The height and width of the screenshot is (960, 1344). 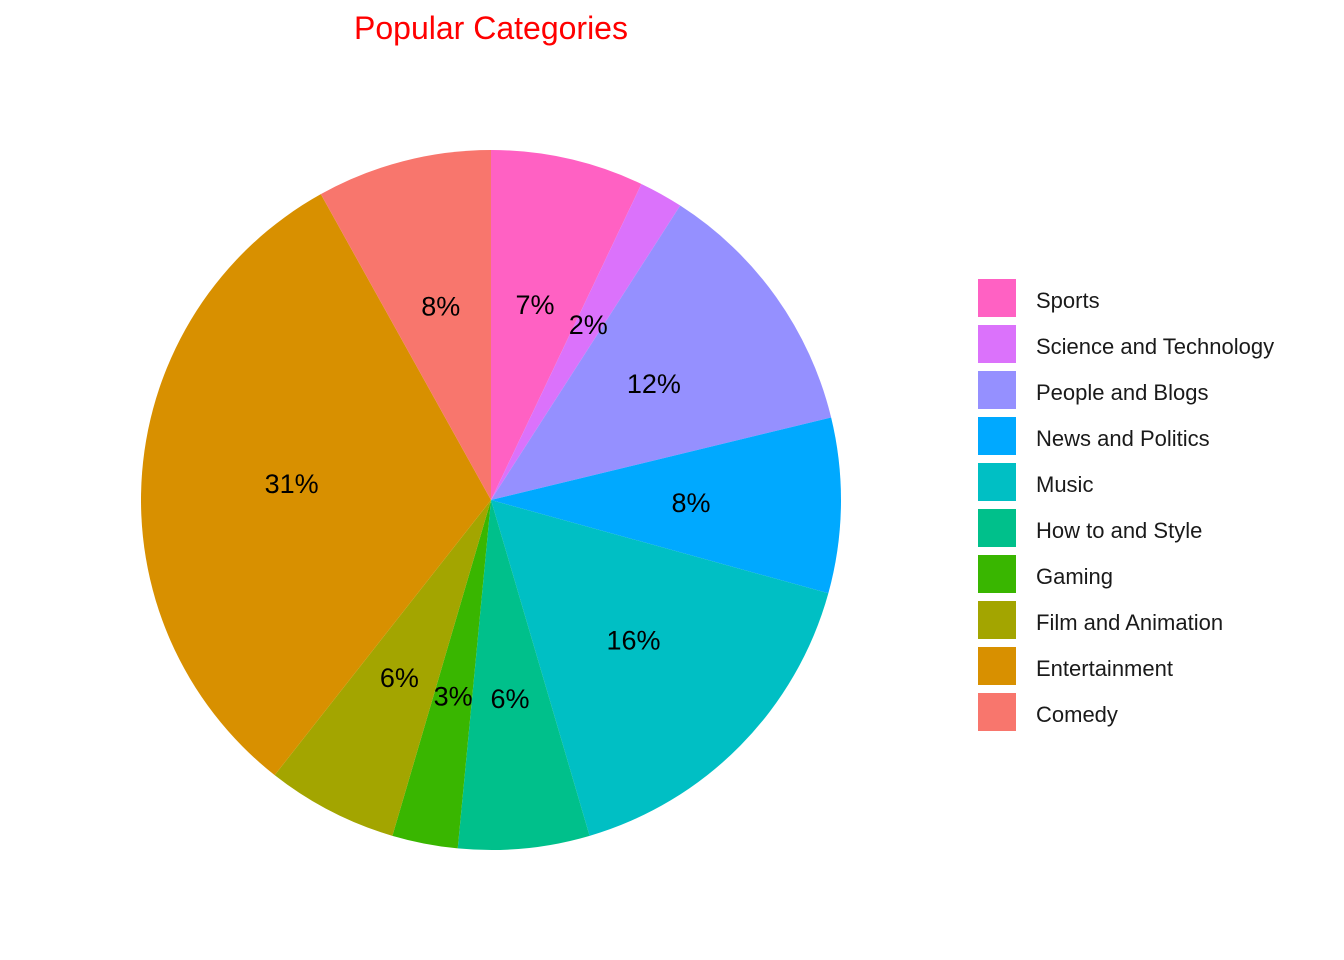 I want to click on slice-gaming, so click(x=441, y=674).